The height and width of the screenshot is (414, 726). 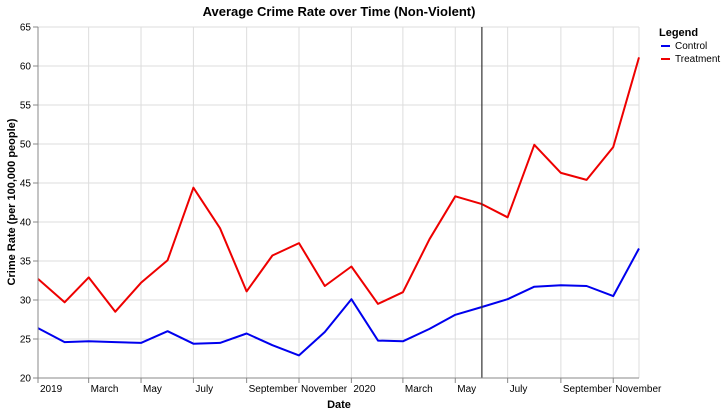 I want to click on y-tick-label: 50, so click(x=26, y=145).